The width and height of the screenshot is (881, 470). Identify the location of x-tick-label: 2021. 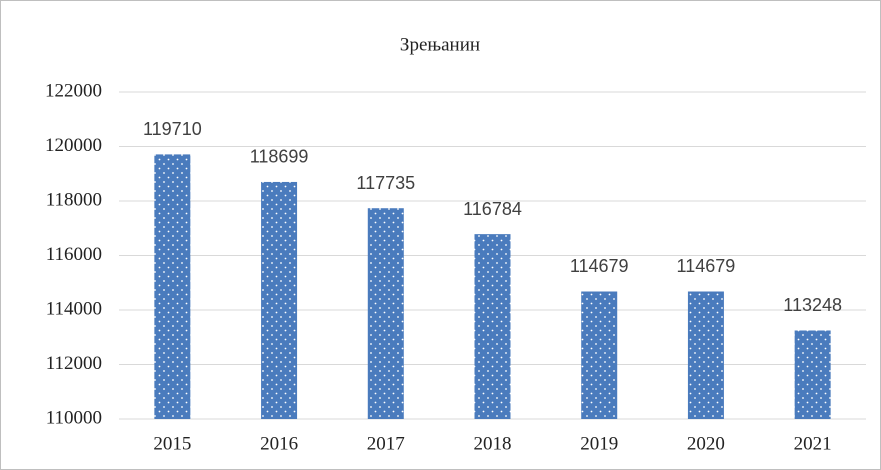
(813, 443).